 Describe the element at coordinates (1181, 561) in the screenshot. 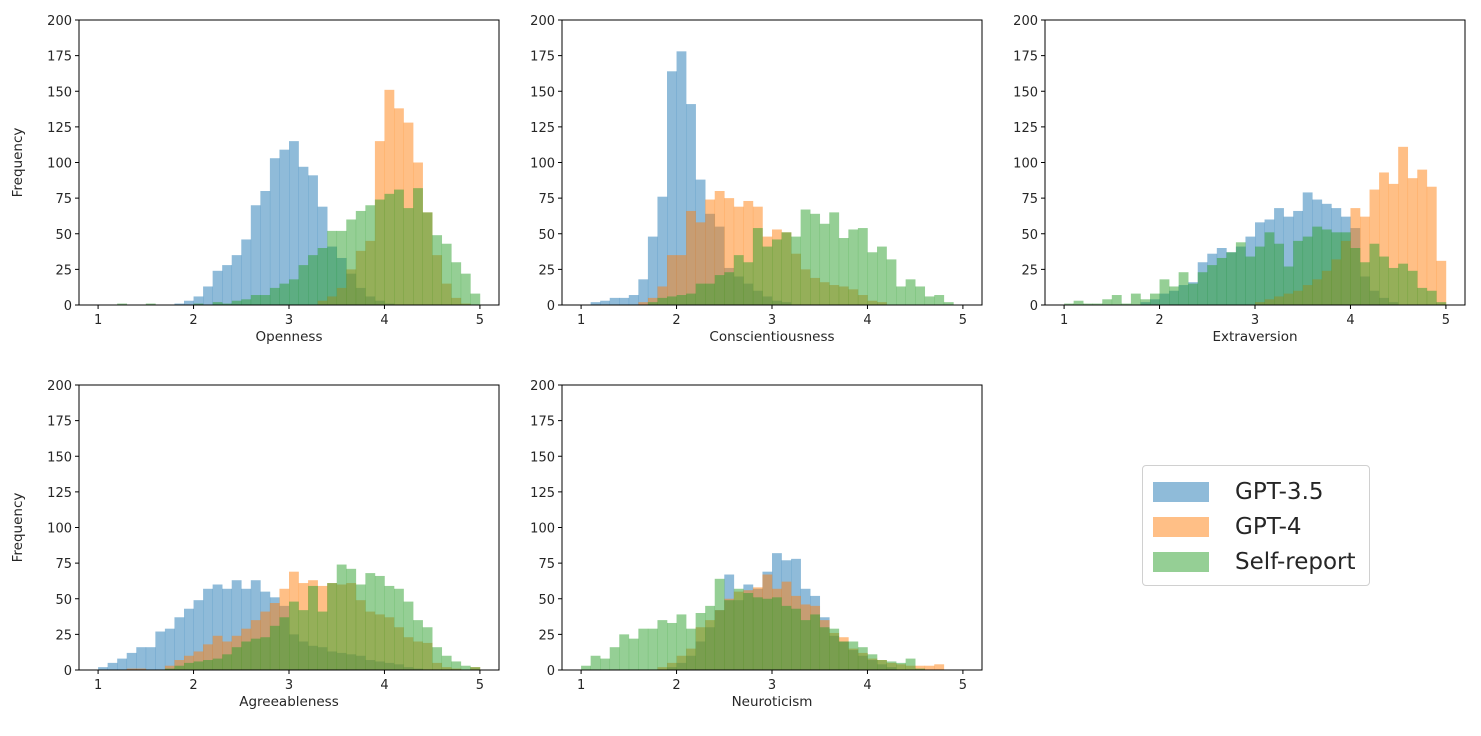

I see `legend-patch-self-report` at that location.